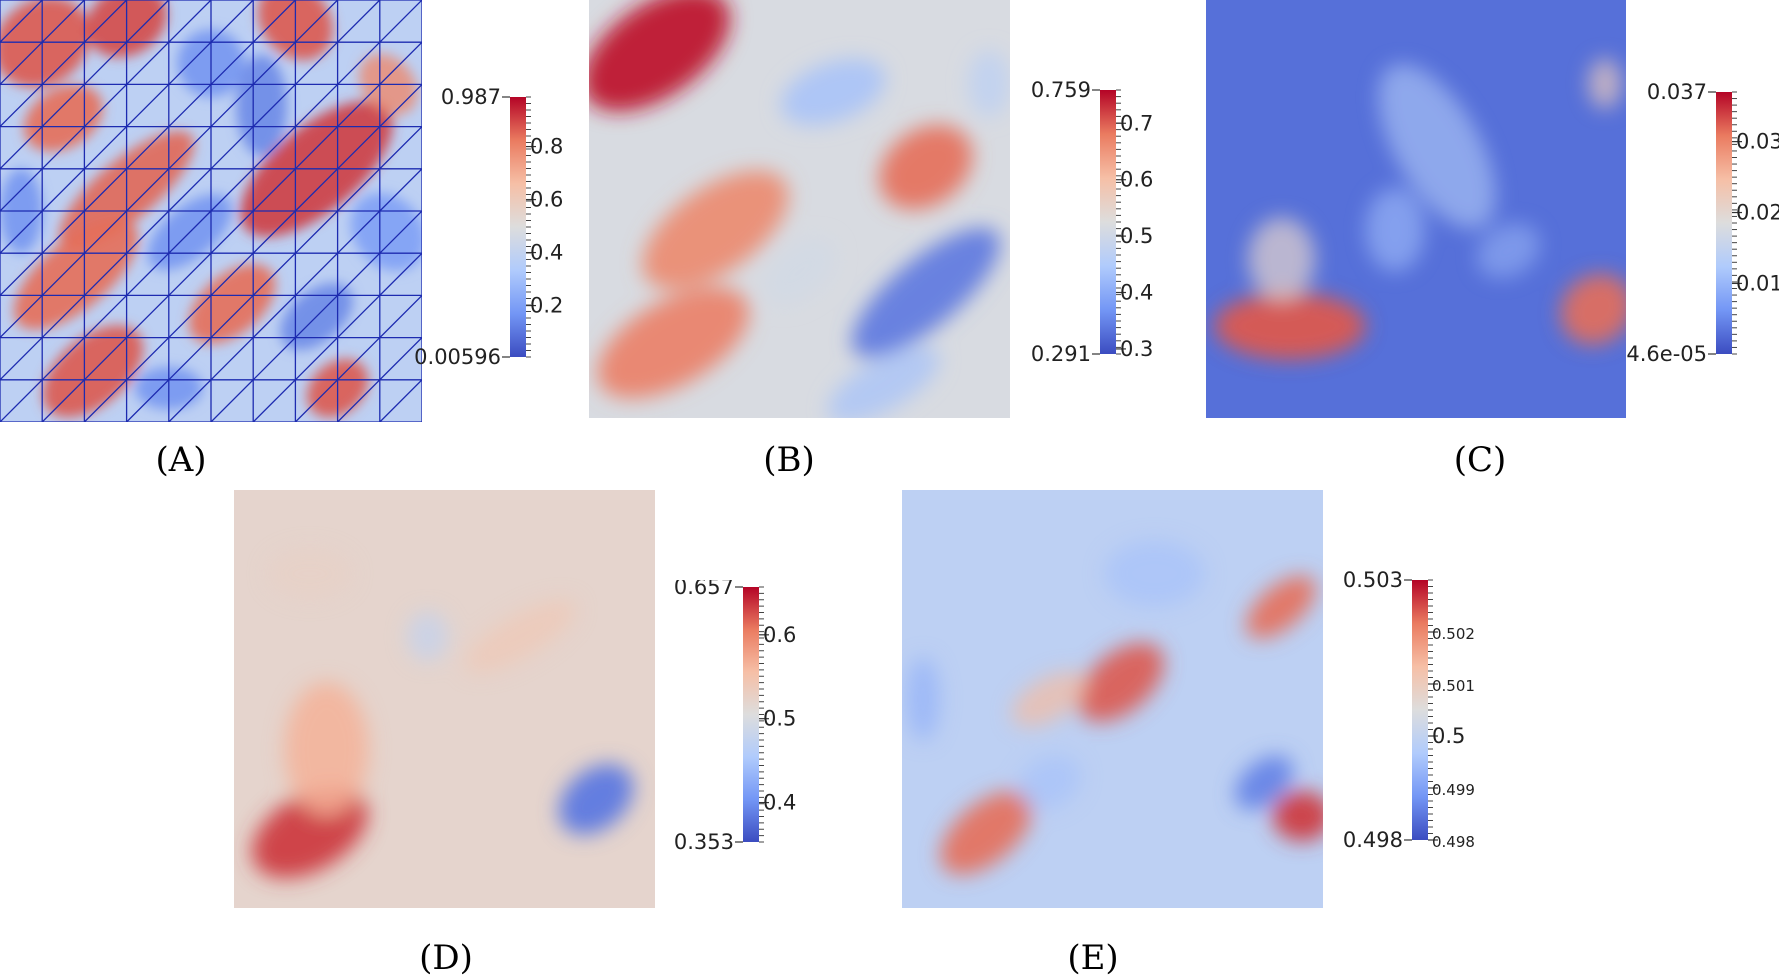 The height and width of the screenshot is (978, 1779). What do you see at coordinates (1757, 283) in the screenshot?
I see `colorbar-tick-label: 0.01` at bounding box center [1757, 283].